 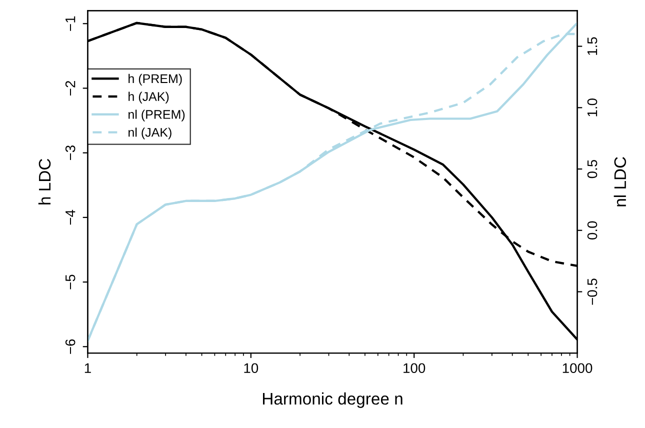 What do you see at coordinates (155, 80) in the screenshot?
I see `legend-label: h (PREM)` at bounding box center [155, 80].